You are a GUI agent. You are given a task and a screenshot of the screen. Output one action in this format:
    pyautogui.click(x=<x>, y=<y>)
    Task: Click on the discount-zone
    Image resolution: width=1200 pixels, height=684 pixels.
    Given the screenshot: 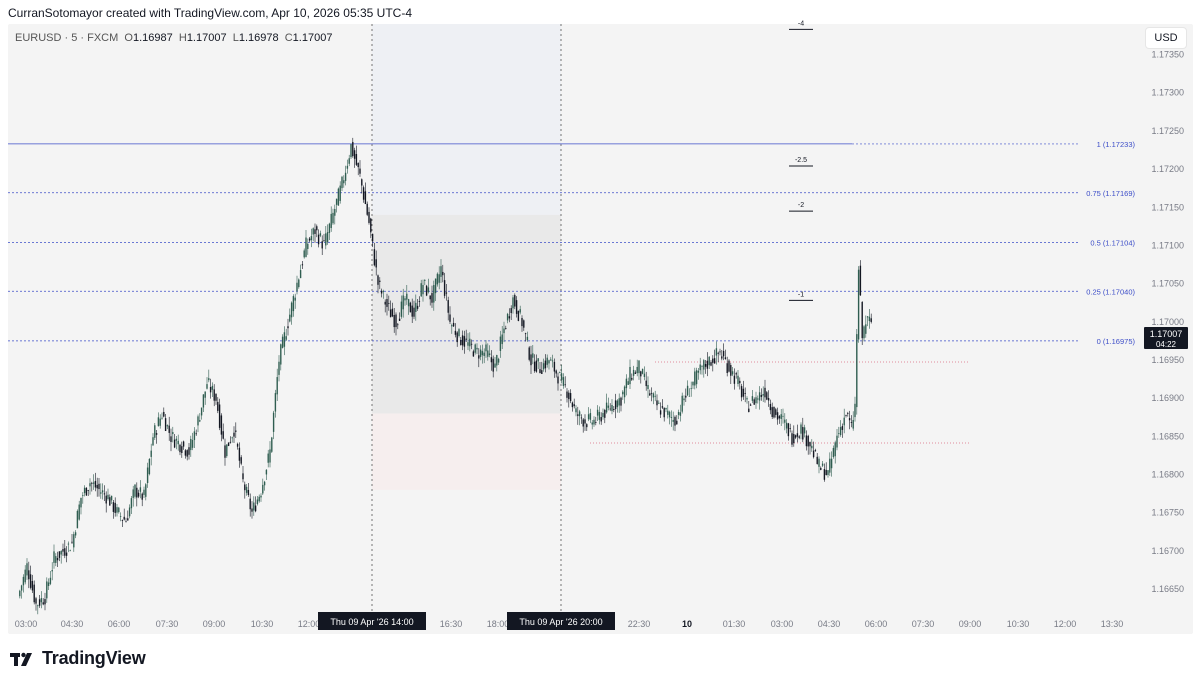 What is the action you would take?
    pyautogui.click(x=466, y=451)
    